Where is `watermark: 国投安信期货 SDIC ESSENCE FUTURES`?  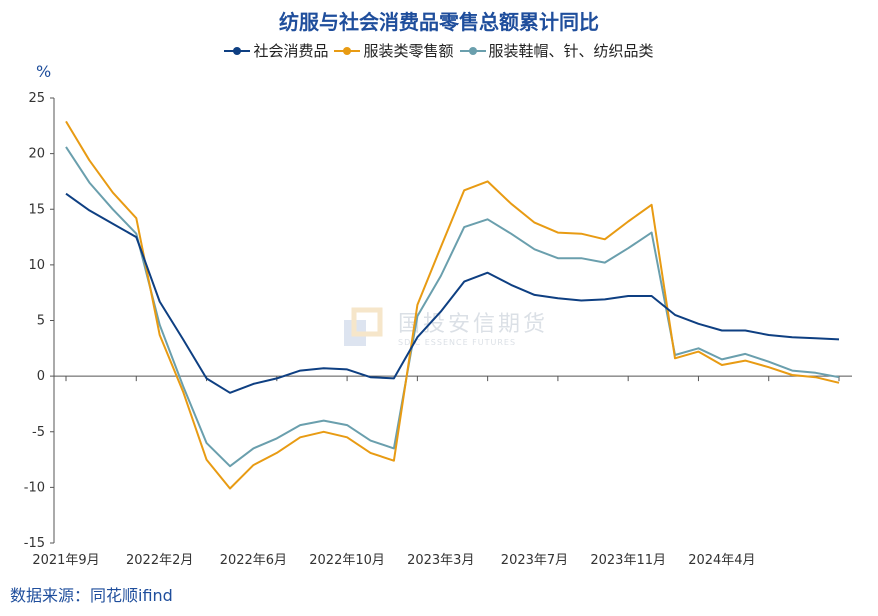 watermark: 国投安信期货 SDIC ESSENCE FUTURES is located at coordinates (450, 328).